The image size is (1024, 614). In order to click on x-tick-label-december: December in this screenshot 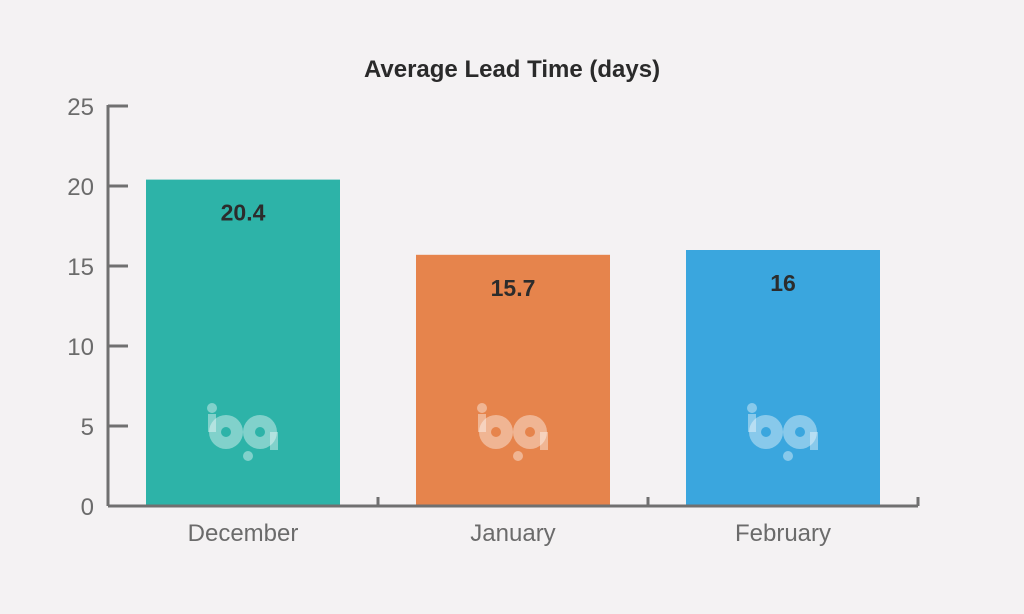, I will do `click(243, 533)`.